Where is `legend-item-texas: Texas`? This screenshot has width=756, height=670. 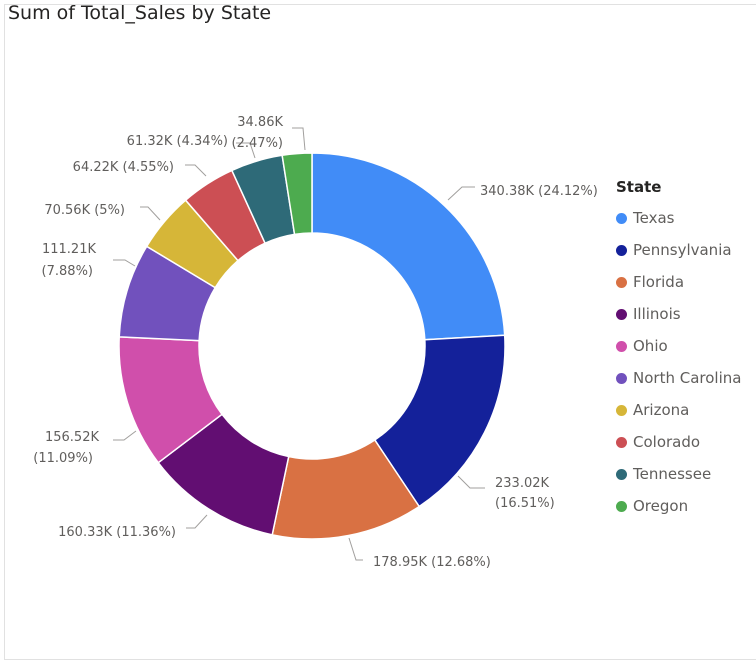
legend-item-texas: Texas is located at coordinates (678, 218).